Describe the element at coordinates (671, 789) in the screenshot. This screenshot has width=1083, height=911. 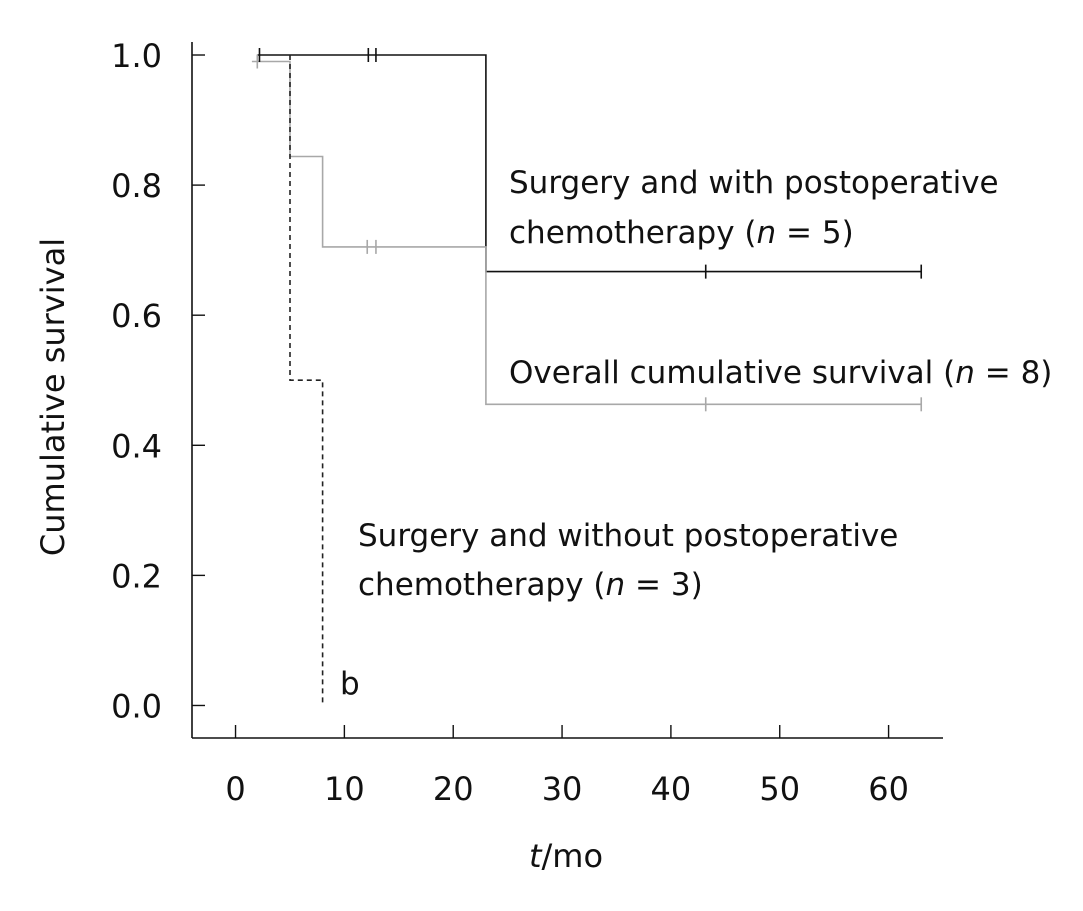
I see `x-tick-label-4: 40` at that location.